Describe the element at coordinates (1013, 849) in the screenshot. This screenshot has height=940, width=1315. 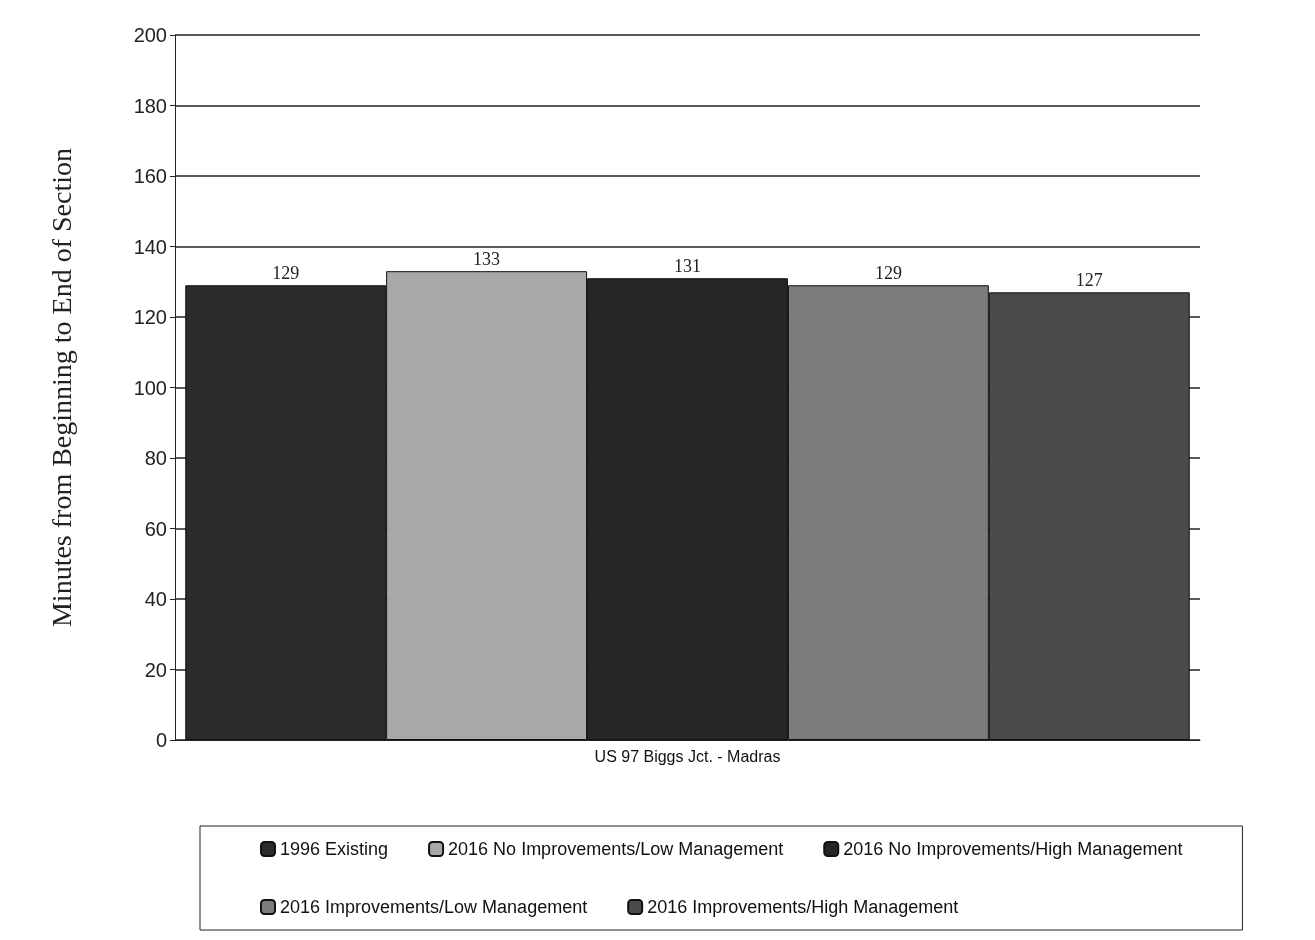
I see `legend-label: 2016 No Improvements/High Management` at that location.